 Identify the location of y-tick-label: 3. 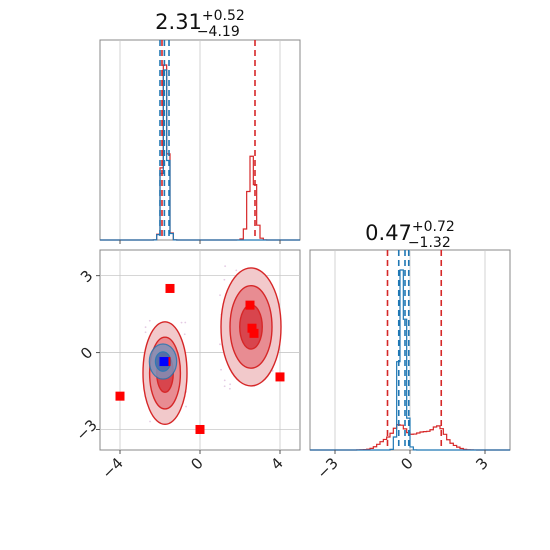
(86, 276).